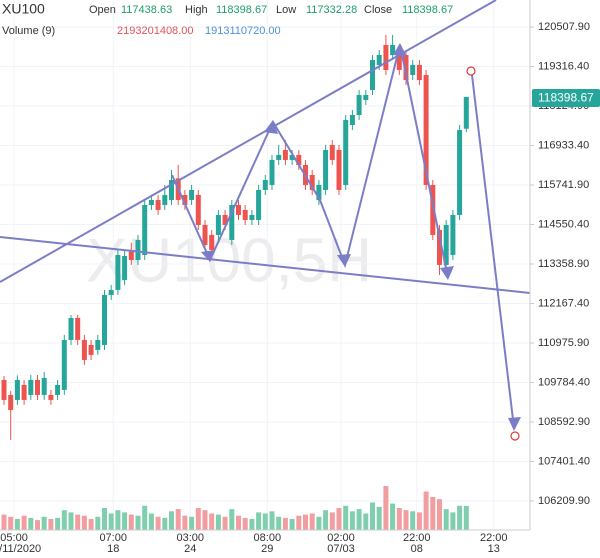 The image size is (600, 558). What do you see at coordinates (102, 10) in the screenshot?
I see `legend-label: Open` at bounding box center [102, 10].